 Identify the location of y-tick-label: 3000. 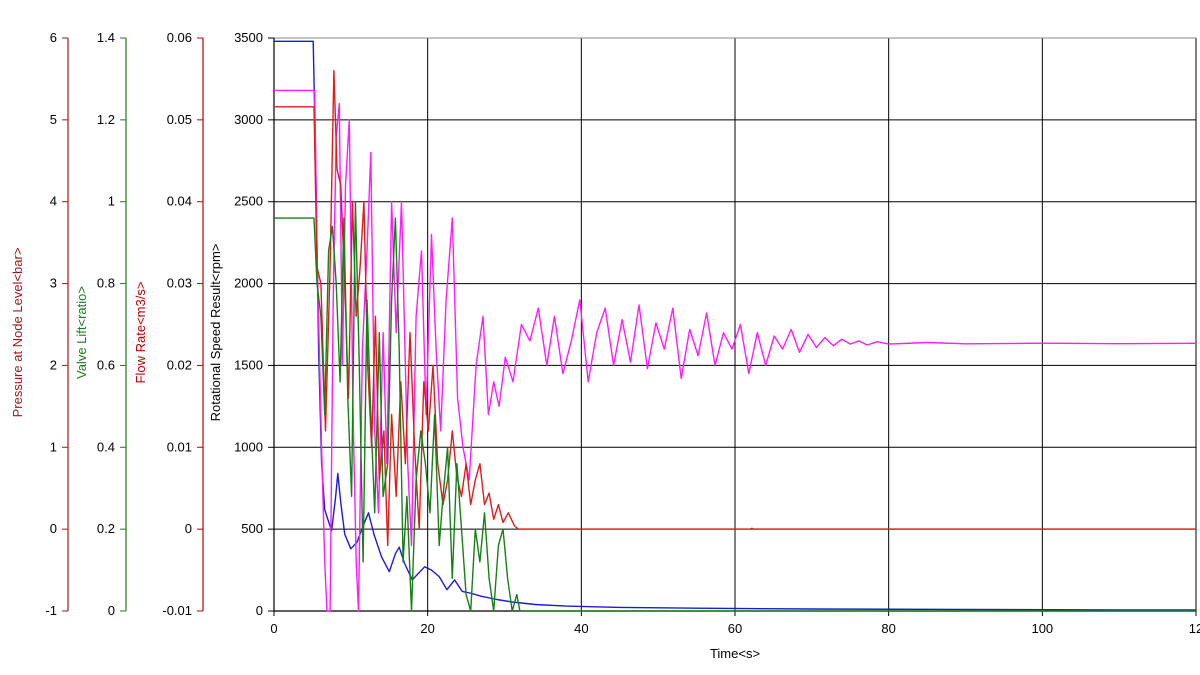
(248, 119).